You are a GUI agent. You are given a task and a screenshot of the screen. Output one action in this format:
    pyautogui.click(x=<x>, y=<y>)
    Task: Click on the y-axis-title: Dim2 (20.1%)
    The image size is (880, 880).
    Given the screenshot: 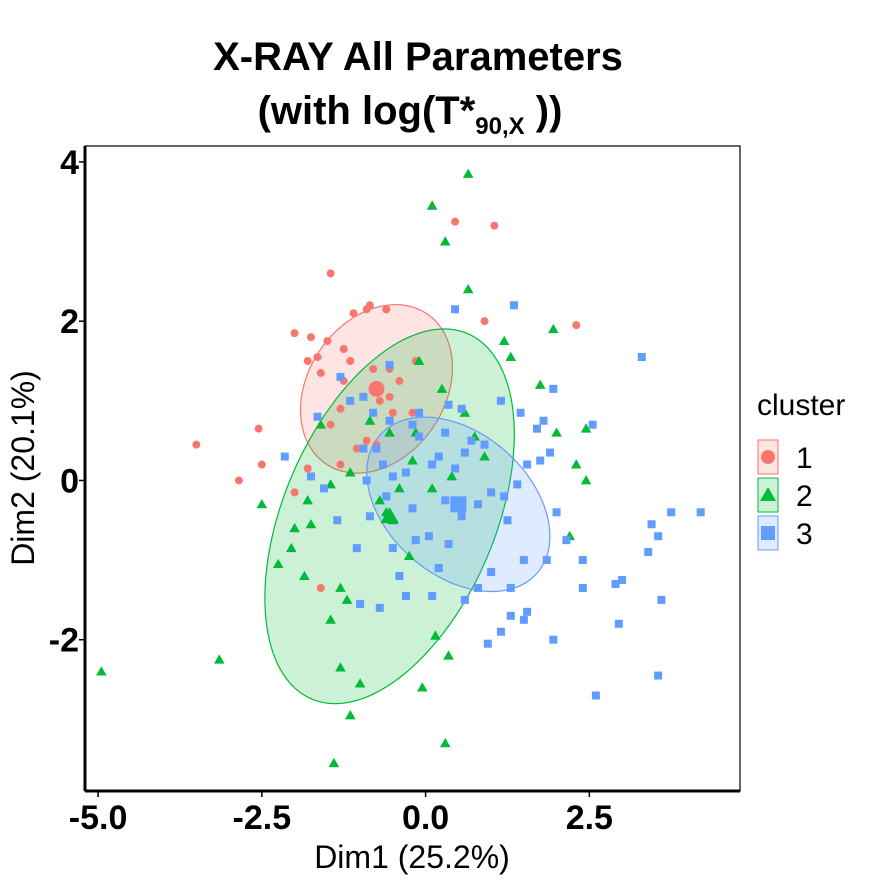 What is the action you would take?
    pyautogui.click(x=23, y=468)
    